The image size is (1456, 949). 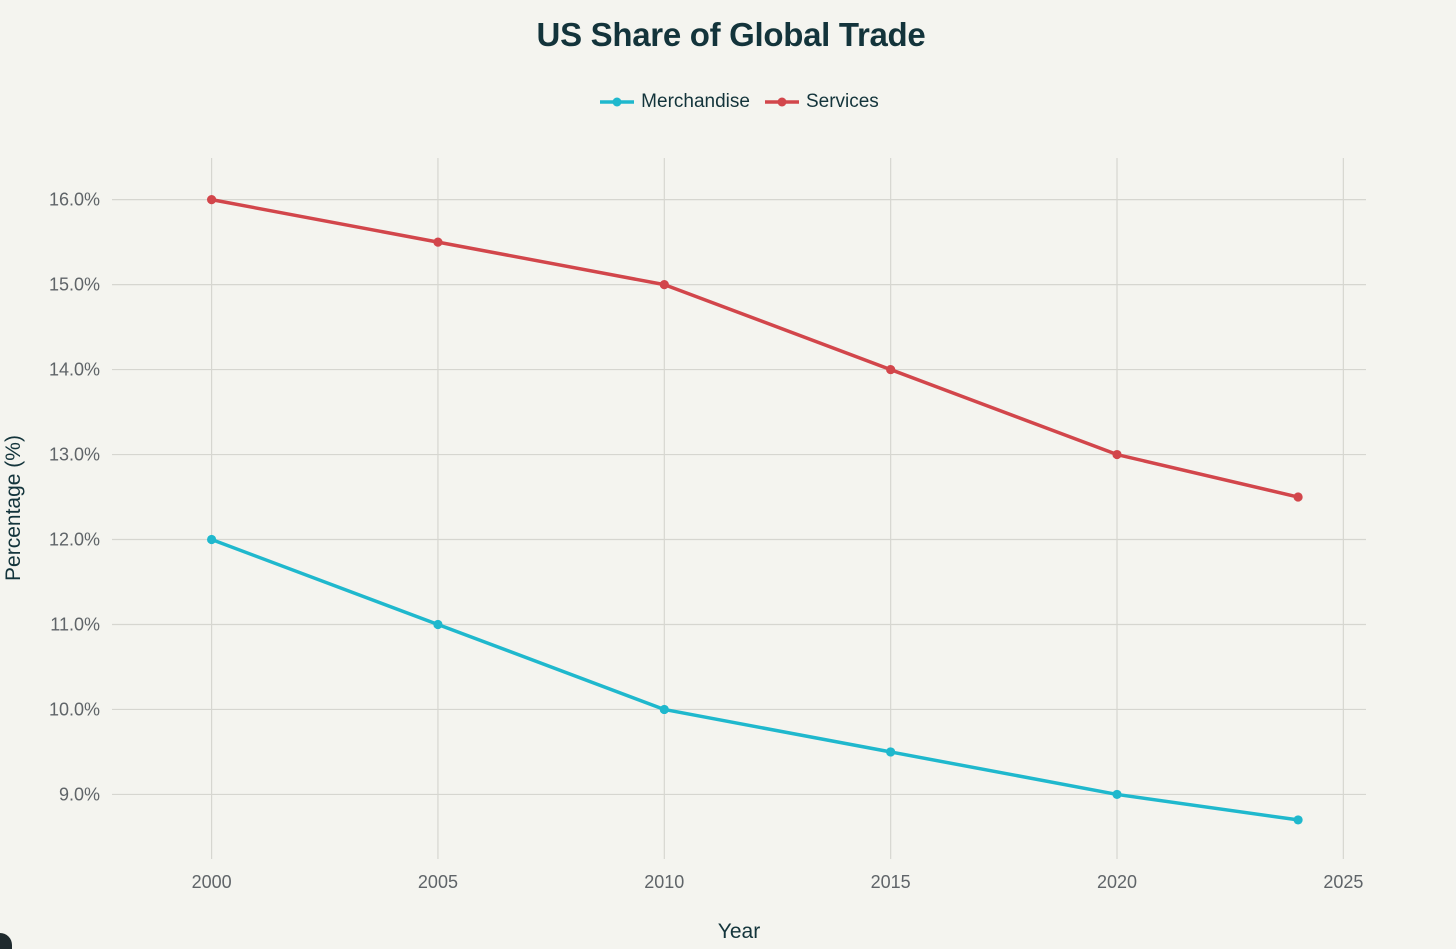 I want to click on legend-item-merchandise: Merchandise, so click(x=674, y=102).